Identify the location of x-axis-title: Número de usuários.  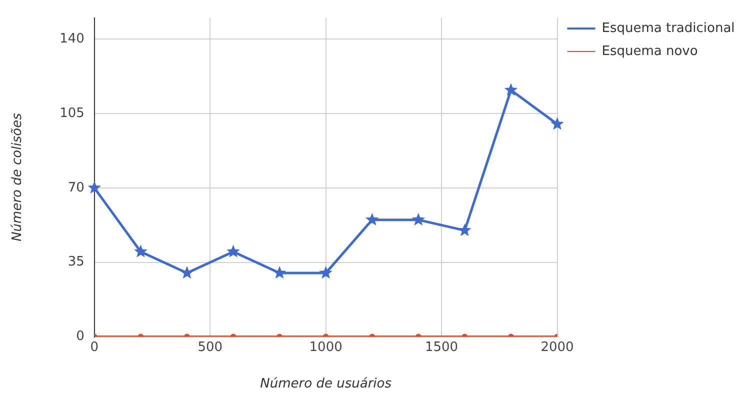
(326, 384).